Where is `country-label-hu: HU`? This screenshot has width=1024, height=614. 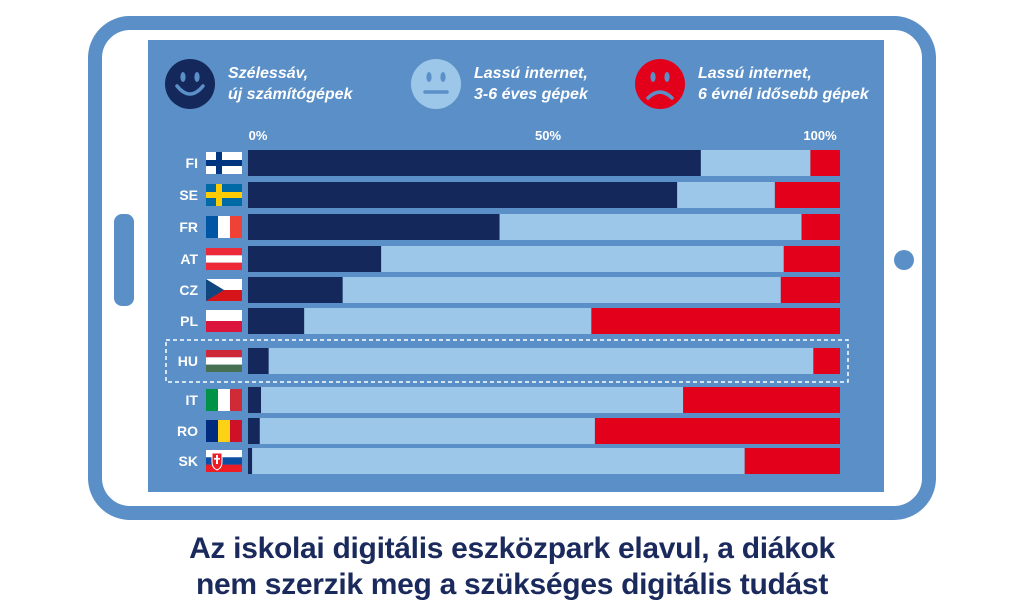 country-label-hu: HU is located at coordinates (188, 361).